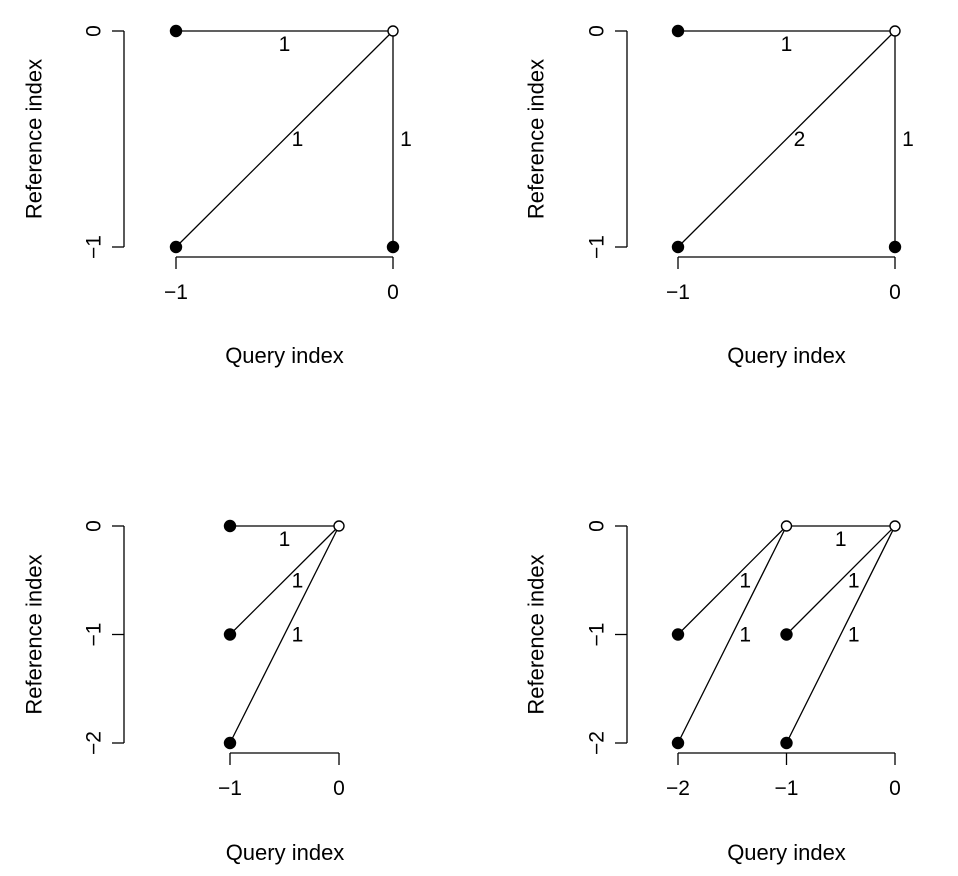  What do you see at coordinates (800, 139) in the screenshot?
I see `edge-weight-label: 2` at bounding box center [800, 139].